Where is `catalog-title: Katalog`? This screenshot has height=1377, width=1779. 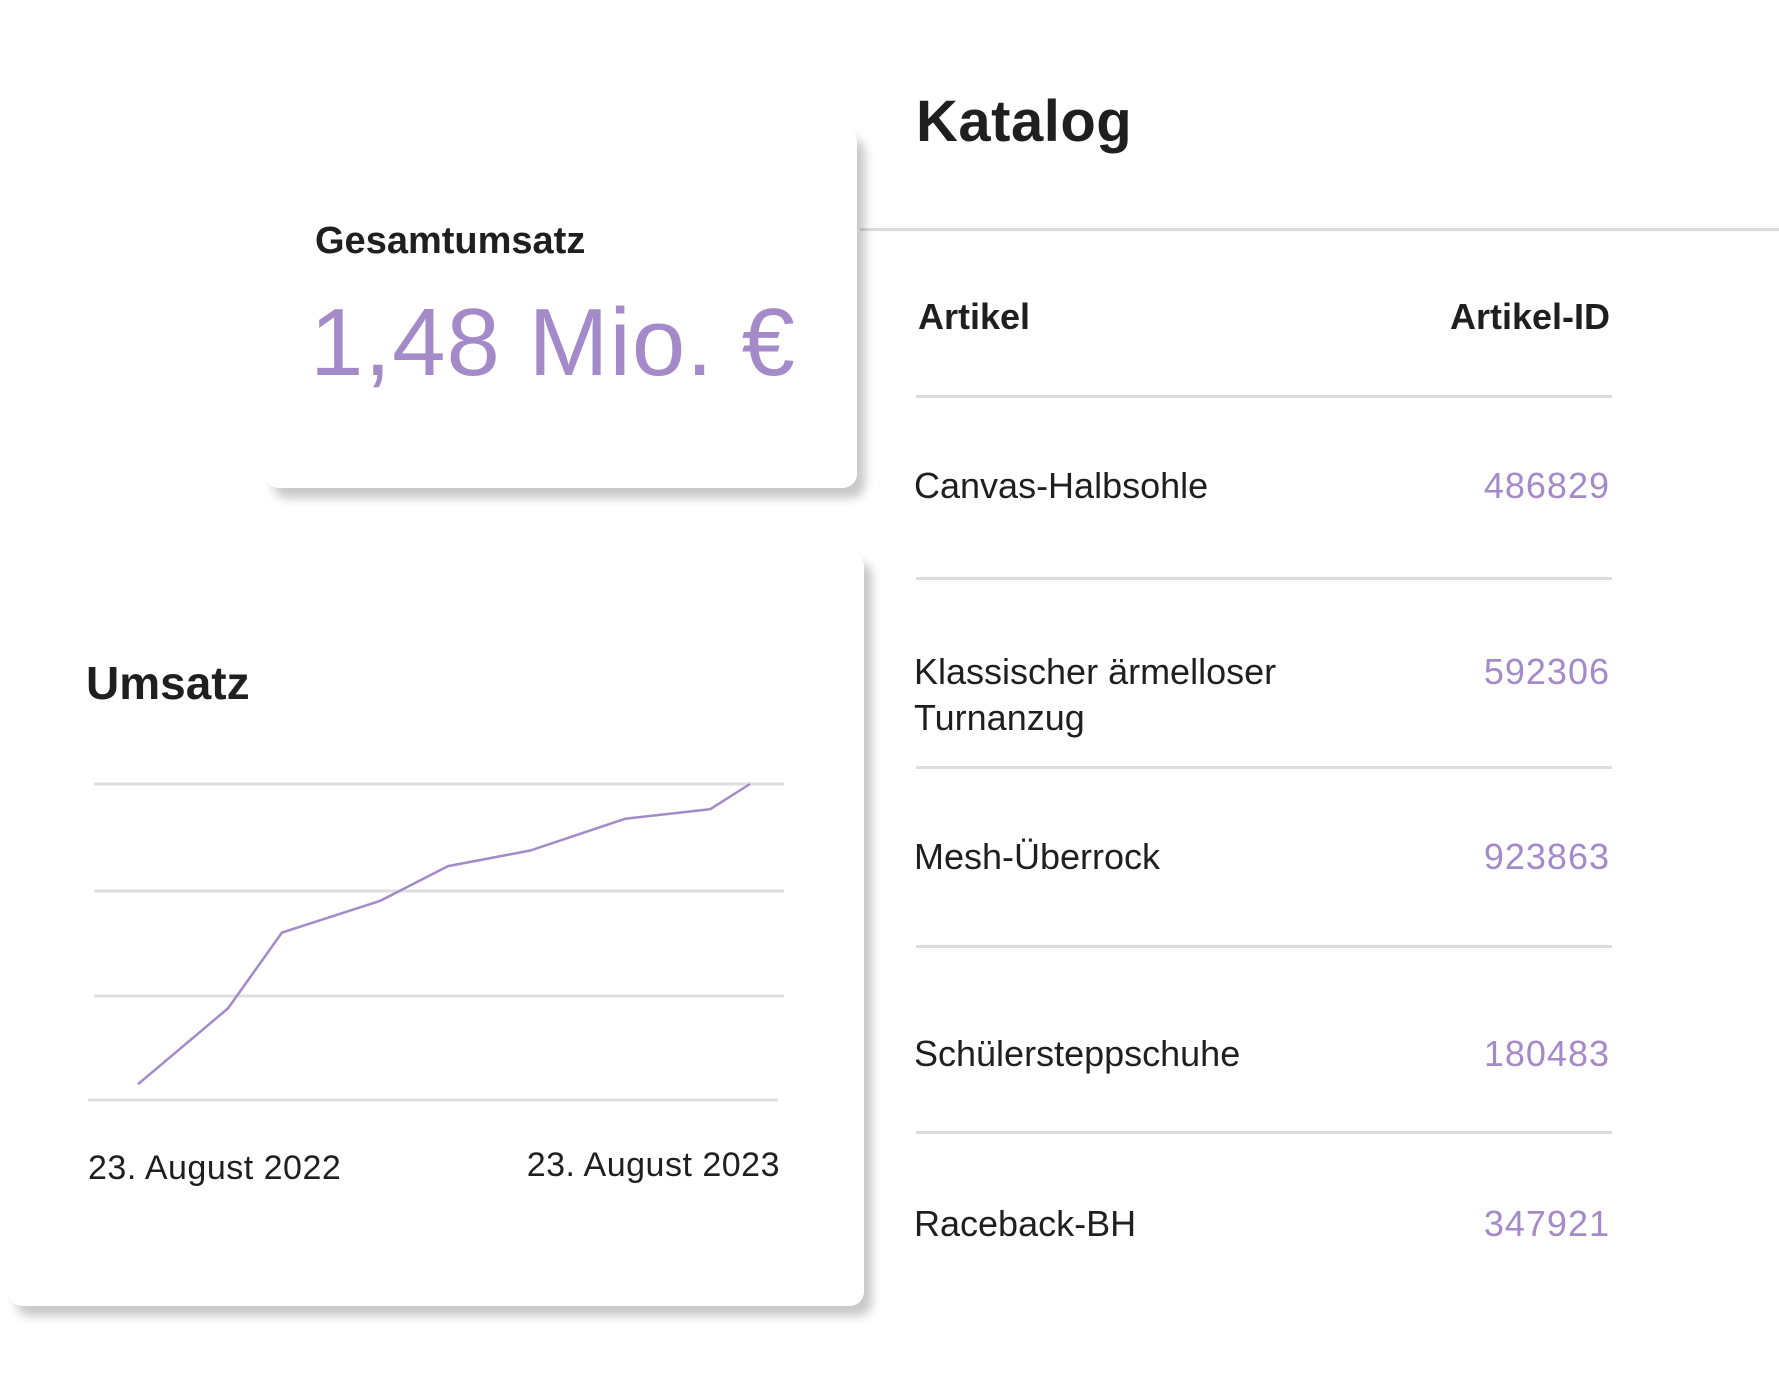 catalog-title: Katalog is located at coordinates (1024, 121).